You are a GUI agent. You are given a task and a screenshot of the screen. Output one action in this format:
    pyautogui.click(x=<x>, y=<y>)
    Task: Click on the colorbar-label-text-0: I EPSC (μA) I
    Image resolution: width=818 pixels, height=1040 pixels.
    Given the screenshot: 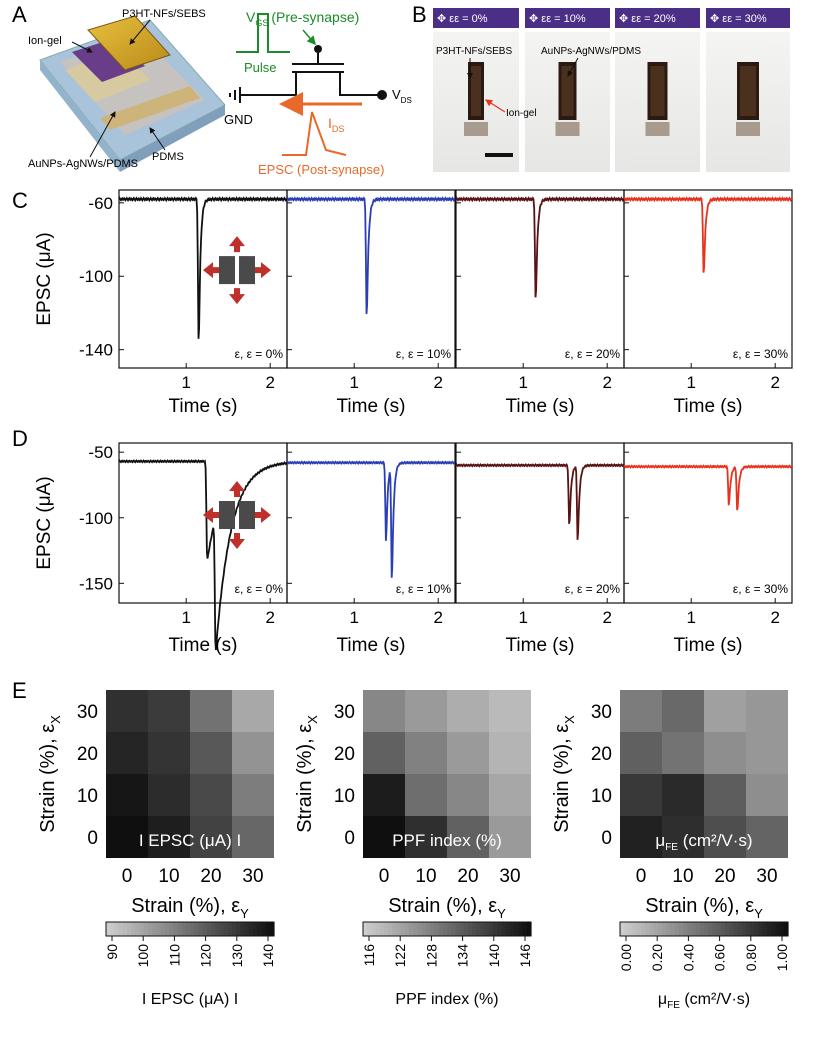 What is the action you would take?
    pyautogui.click(x=190, y=999)
    